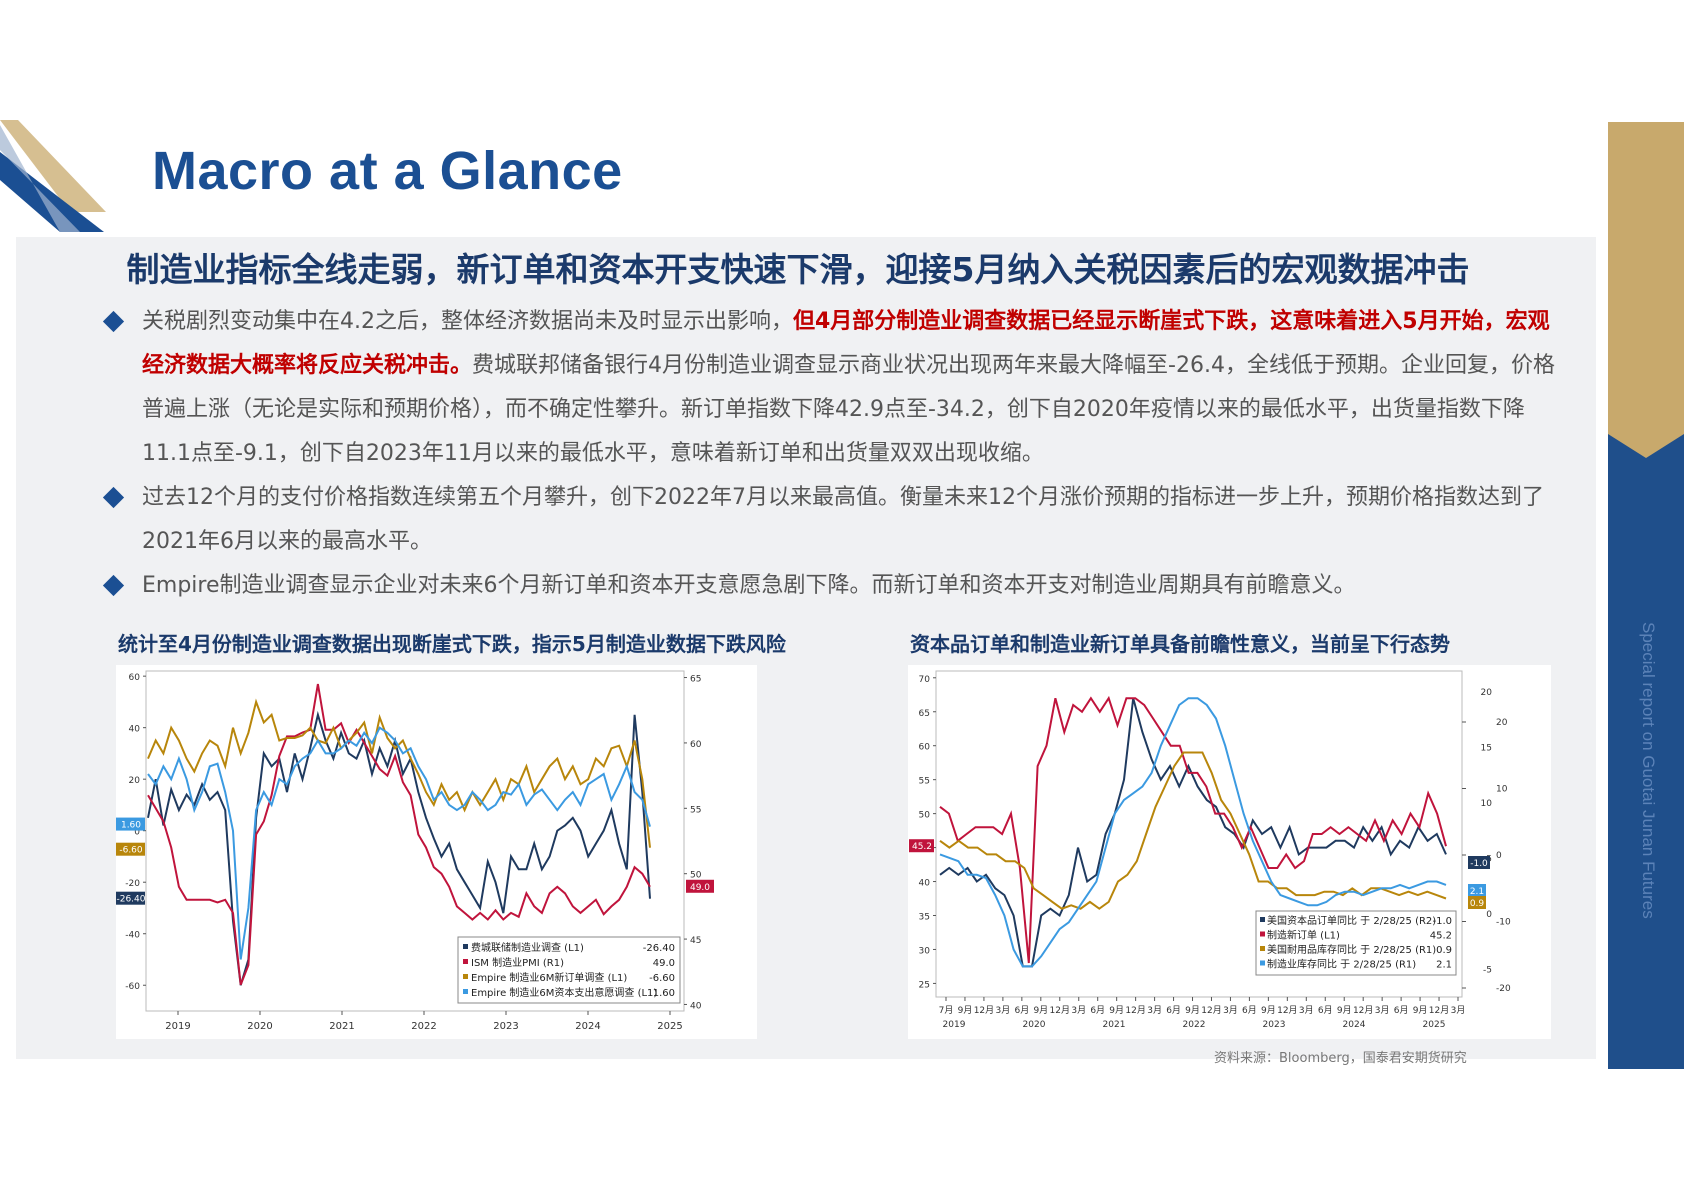 The width and height of the screenshot is (1684, 1191). Describe the element at coordinates (695, 810) in the screenshot. I see `y2-tick-label: 55` at that location.